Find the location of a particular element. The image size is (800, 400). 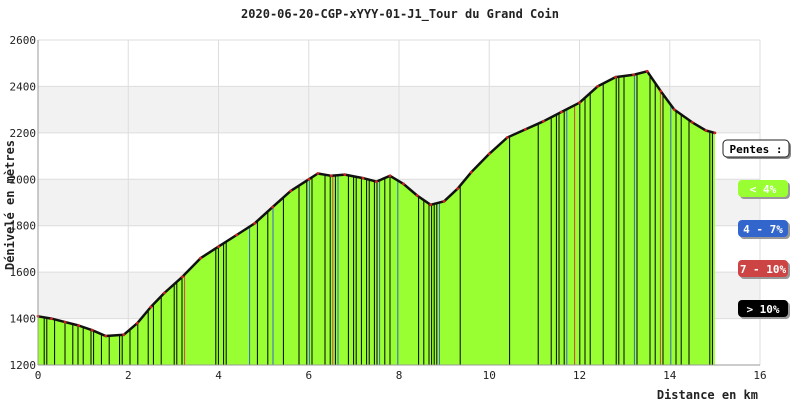

x-axis-label: Distance en km is located at coordinates (707, 394).